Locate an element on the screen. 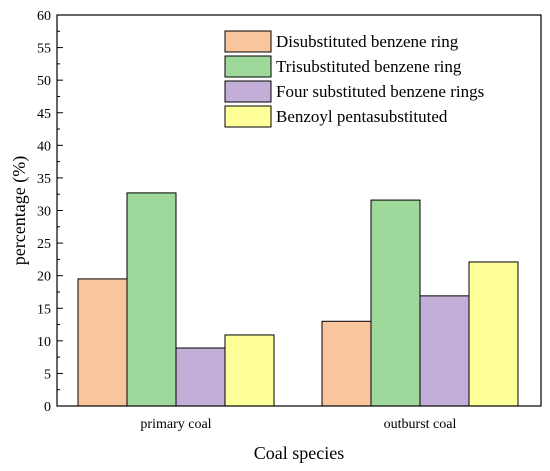 This screenshot has width=550, height=471. y-tick-label: 20 is located at coordinates (44, 277).